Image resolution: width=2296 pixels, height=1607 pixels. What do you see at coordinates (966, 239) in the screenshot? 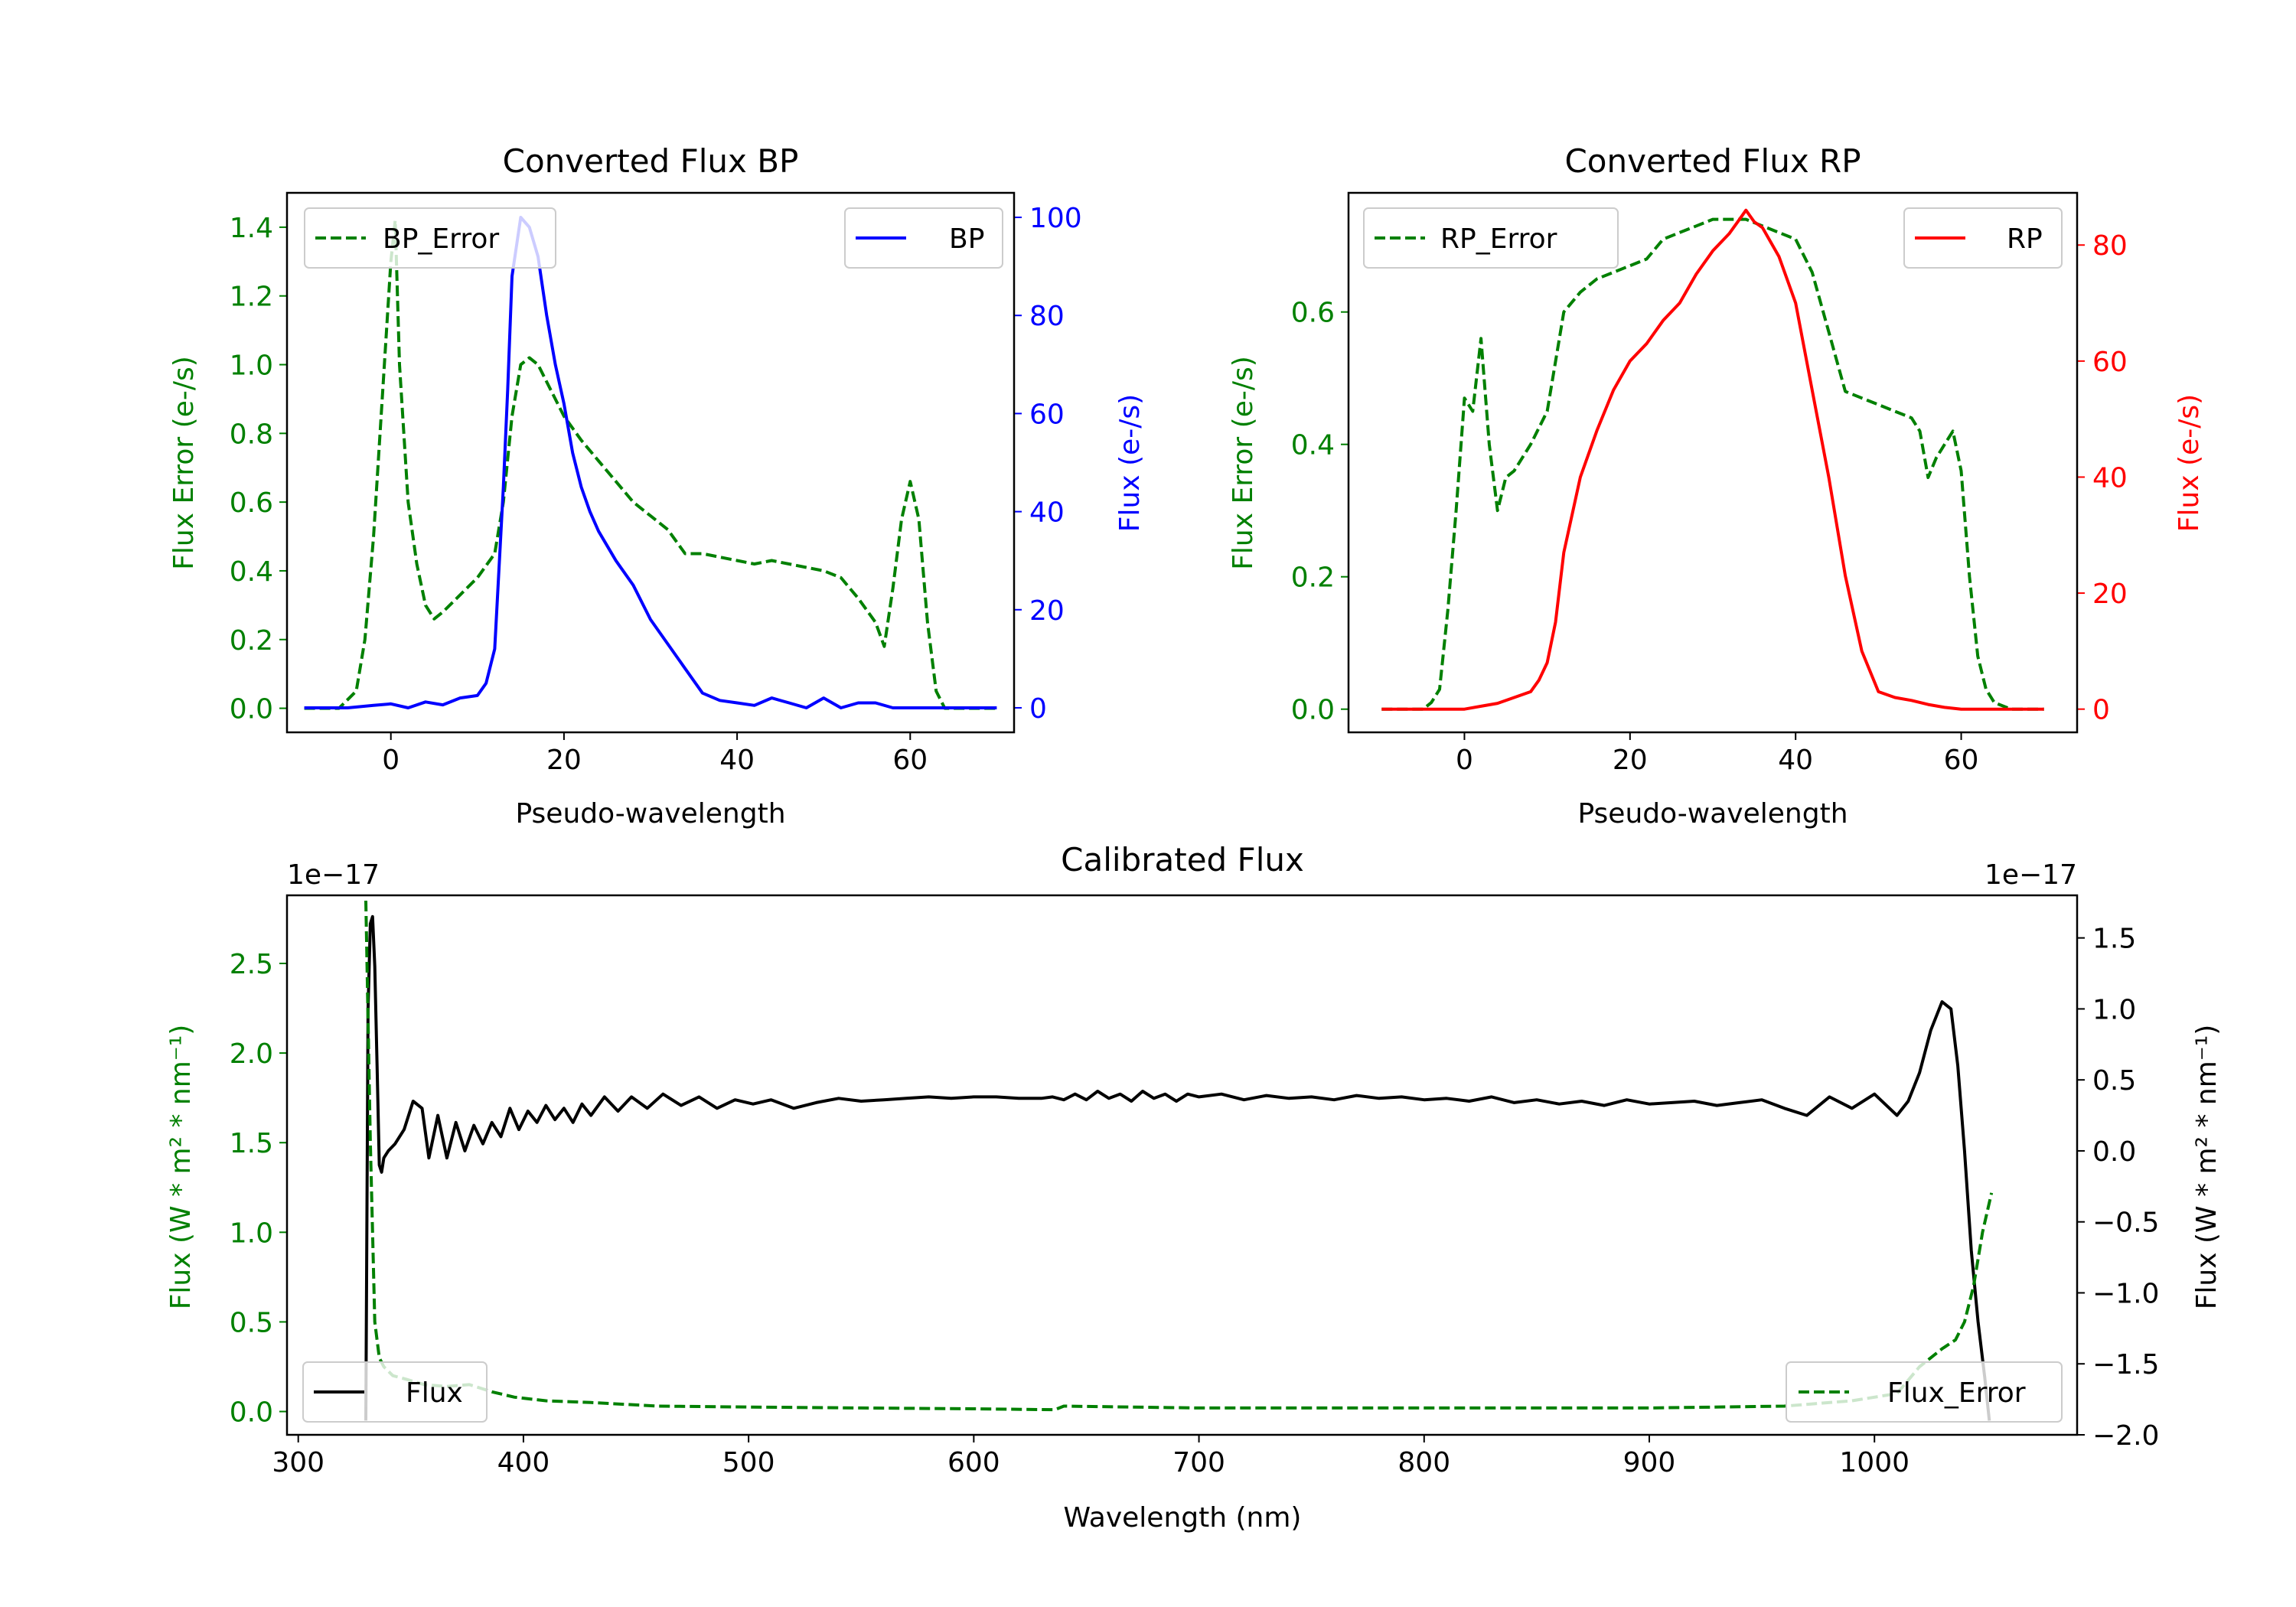
I see `bp-legend-label: BP` at bounding box center [966, 239].